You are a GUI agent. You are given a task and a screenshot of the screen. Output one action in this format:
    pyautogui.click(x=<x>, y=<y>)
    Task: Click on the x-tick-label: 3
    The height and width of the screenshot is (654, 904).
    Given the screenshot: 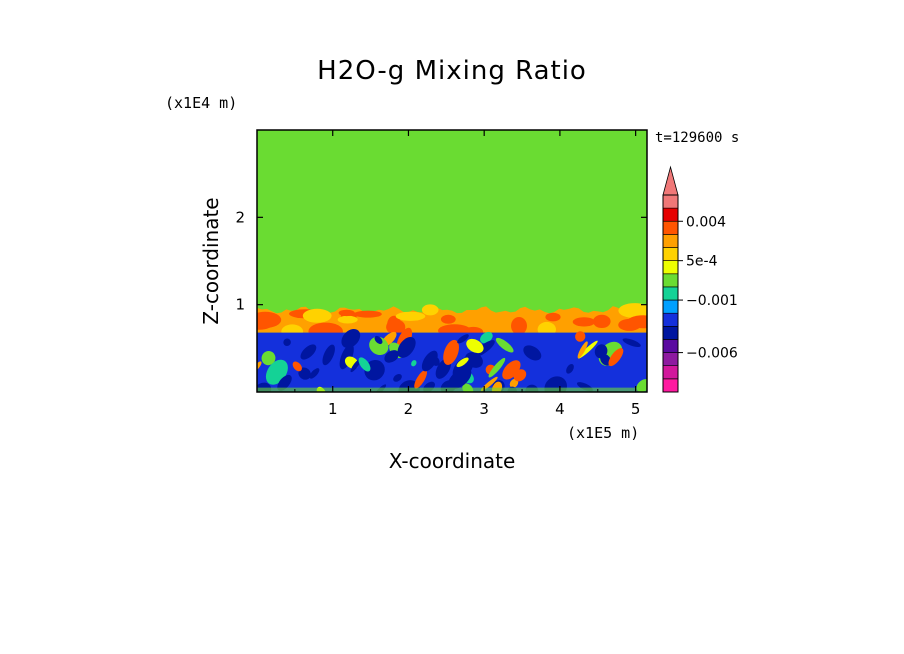 What is the action you would take?
    pyautogui.click(x=484, y=409)
    